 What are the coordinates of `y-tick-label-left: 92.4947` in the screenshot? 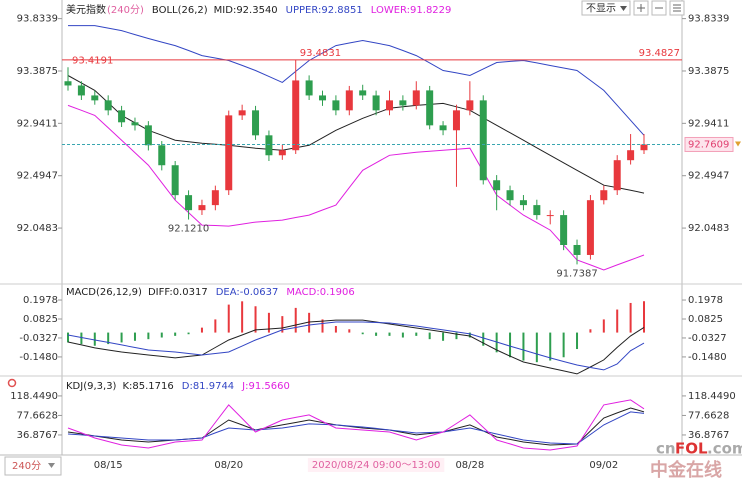 It's located at (37, 176).